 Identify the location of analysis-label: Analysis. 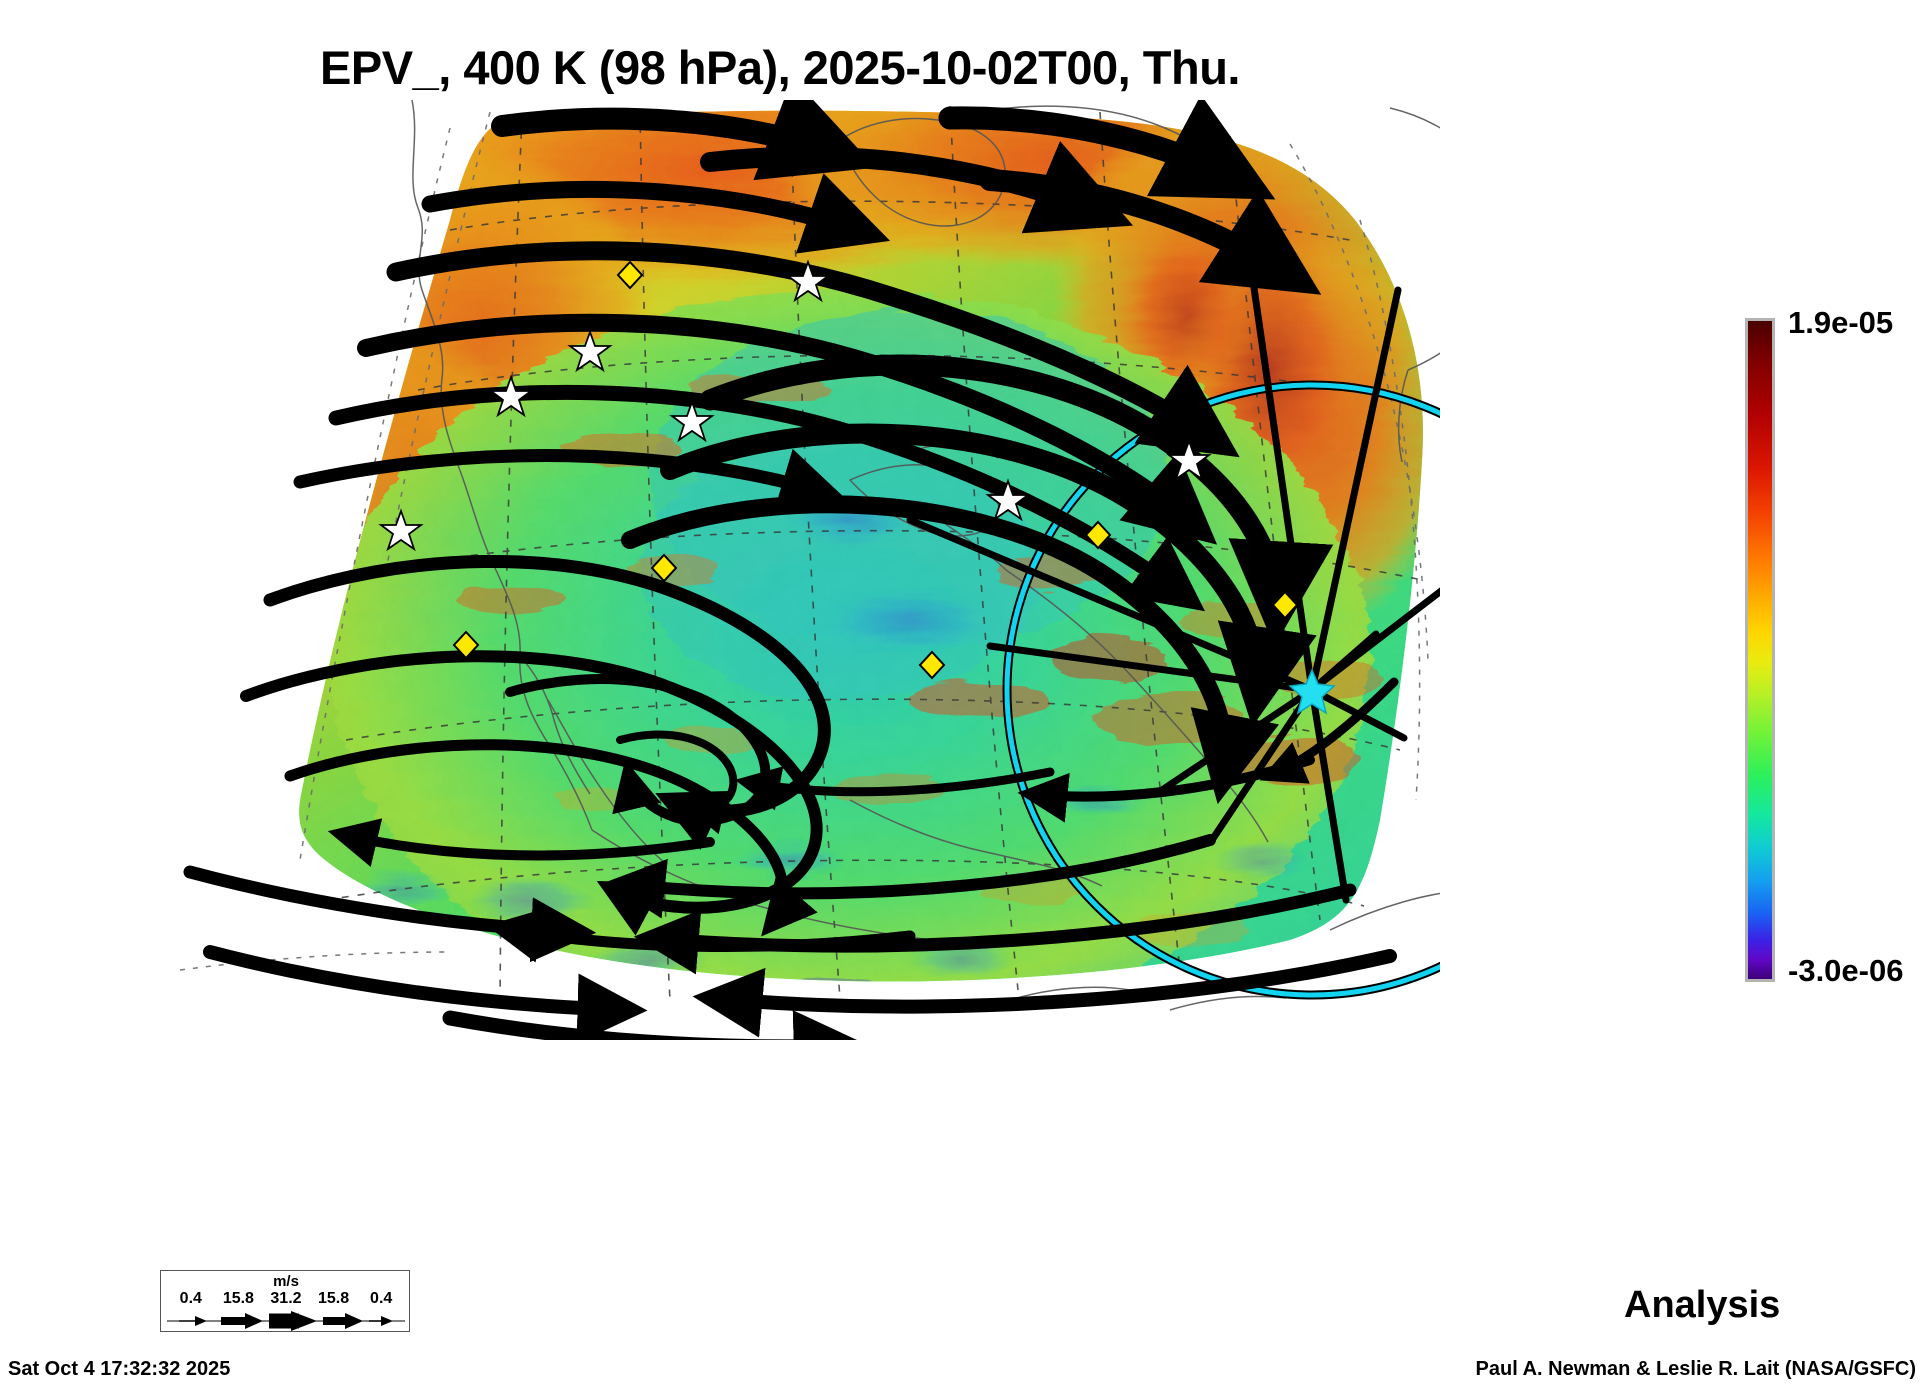
(1702, 1305).